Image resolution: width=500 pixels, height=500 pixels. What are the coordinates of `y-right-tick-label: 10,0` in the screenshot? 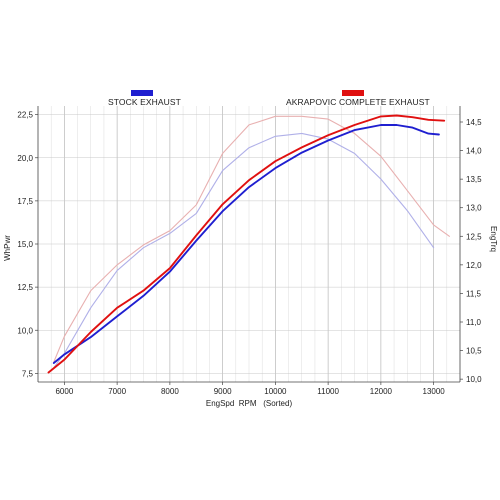 It's located at (474, 379).